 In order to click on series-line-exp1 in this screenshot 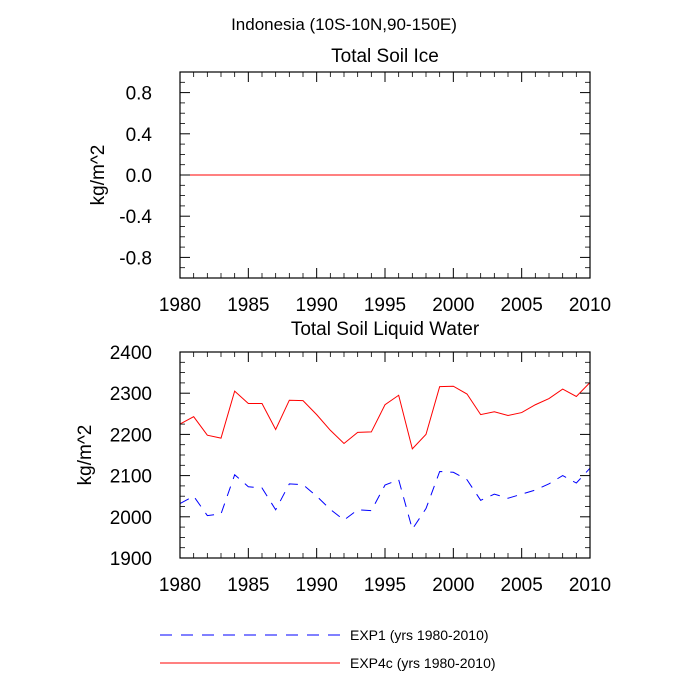, I will do `click(385, 499)`.